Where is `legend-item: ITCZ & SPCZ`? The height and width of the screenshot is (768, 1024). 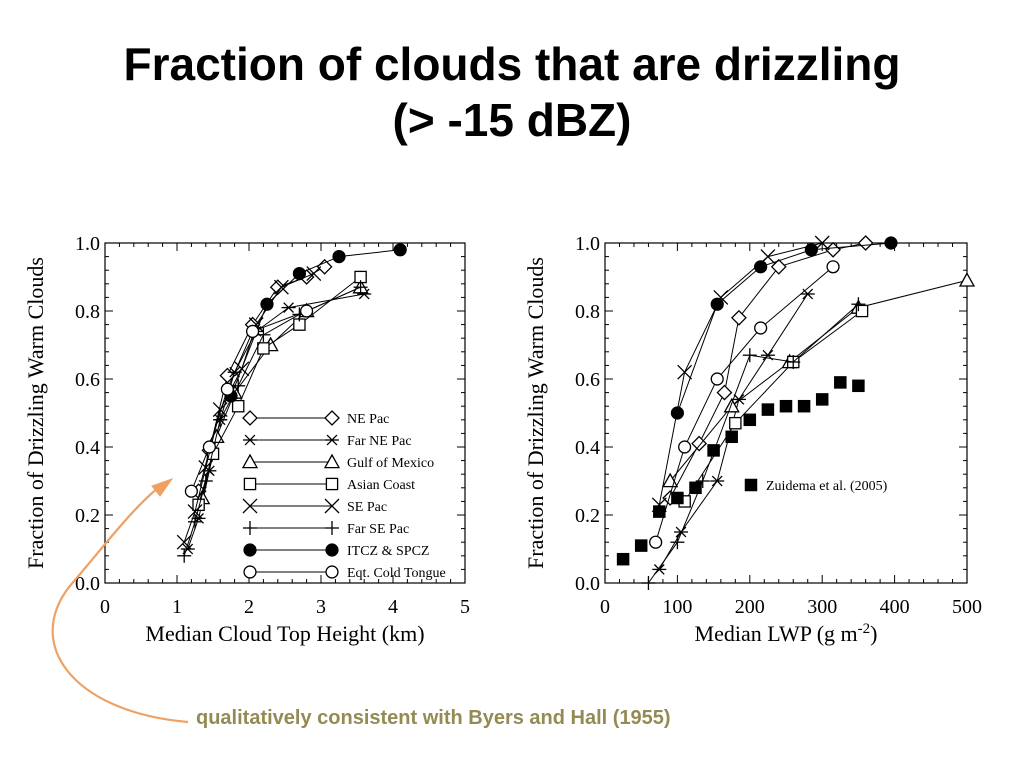 legend-item: ITCZ & SPCZ is located at coordinates (336, 551).